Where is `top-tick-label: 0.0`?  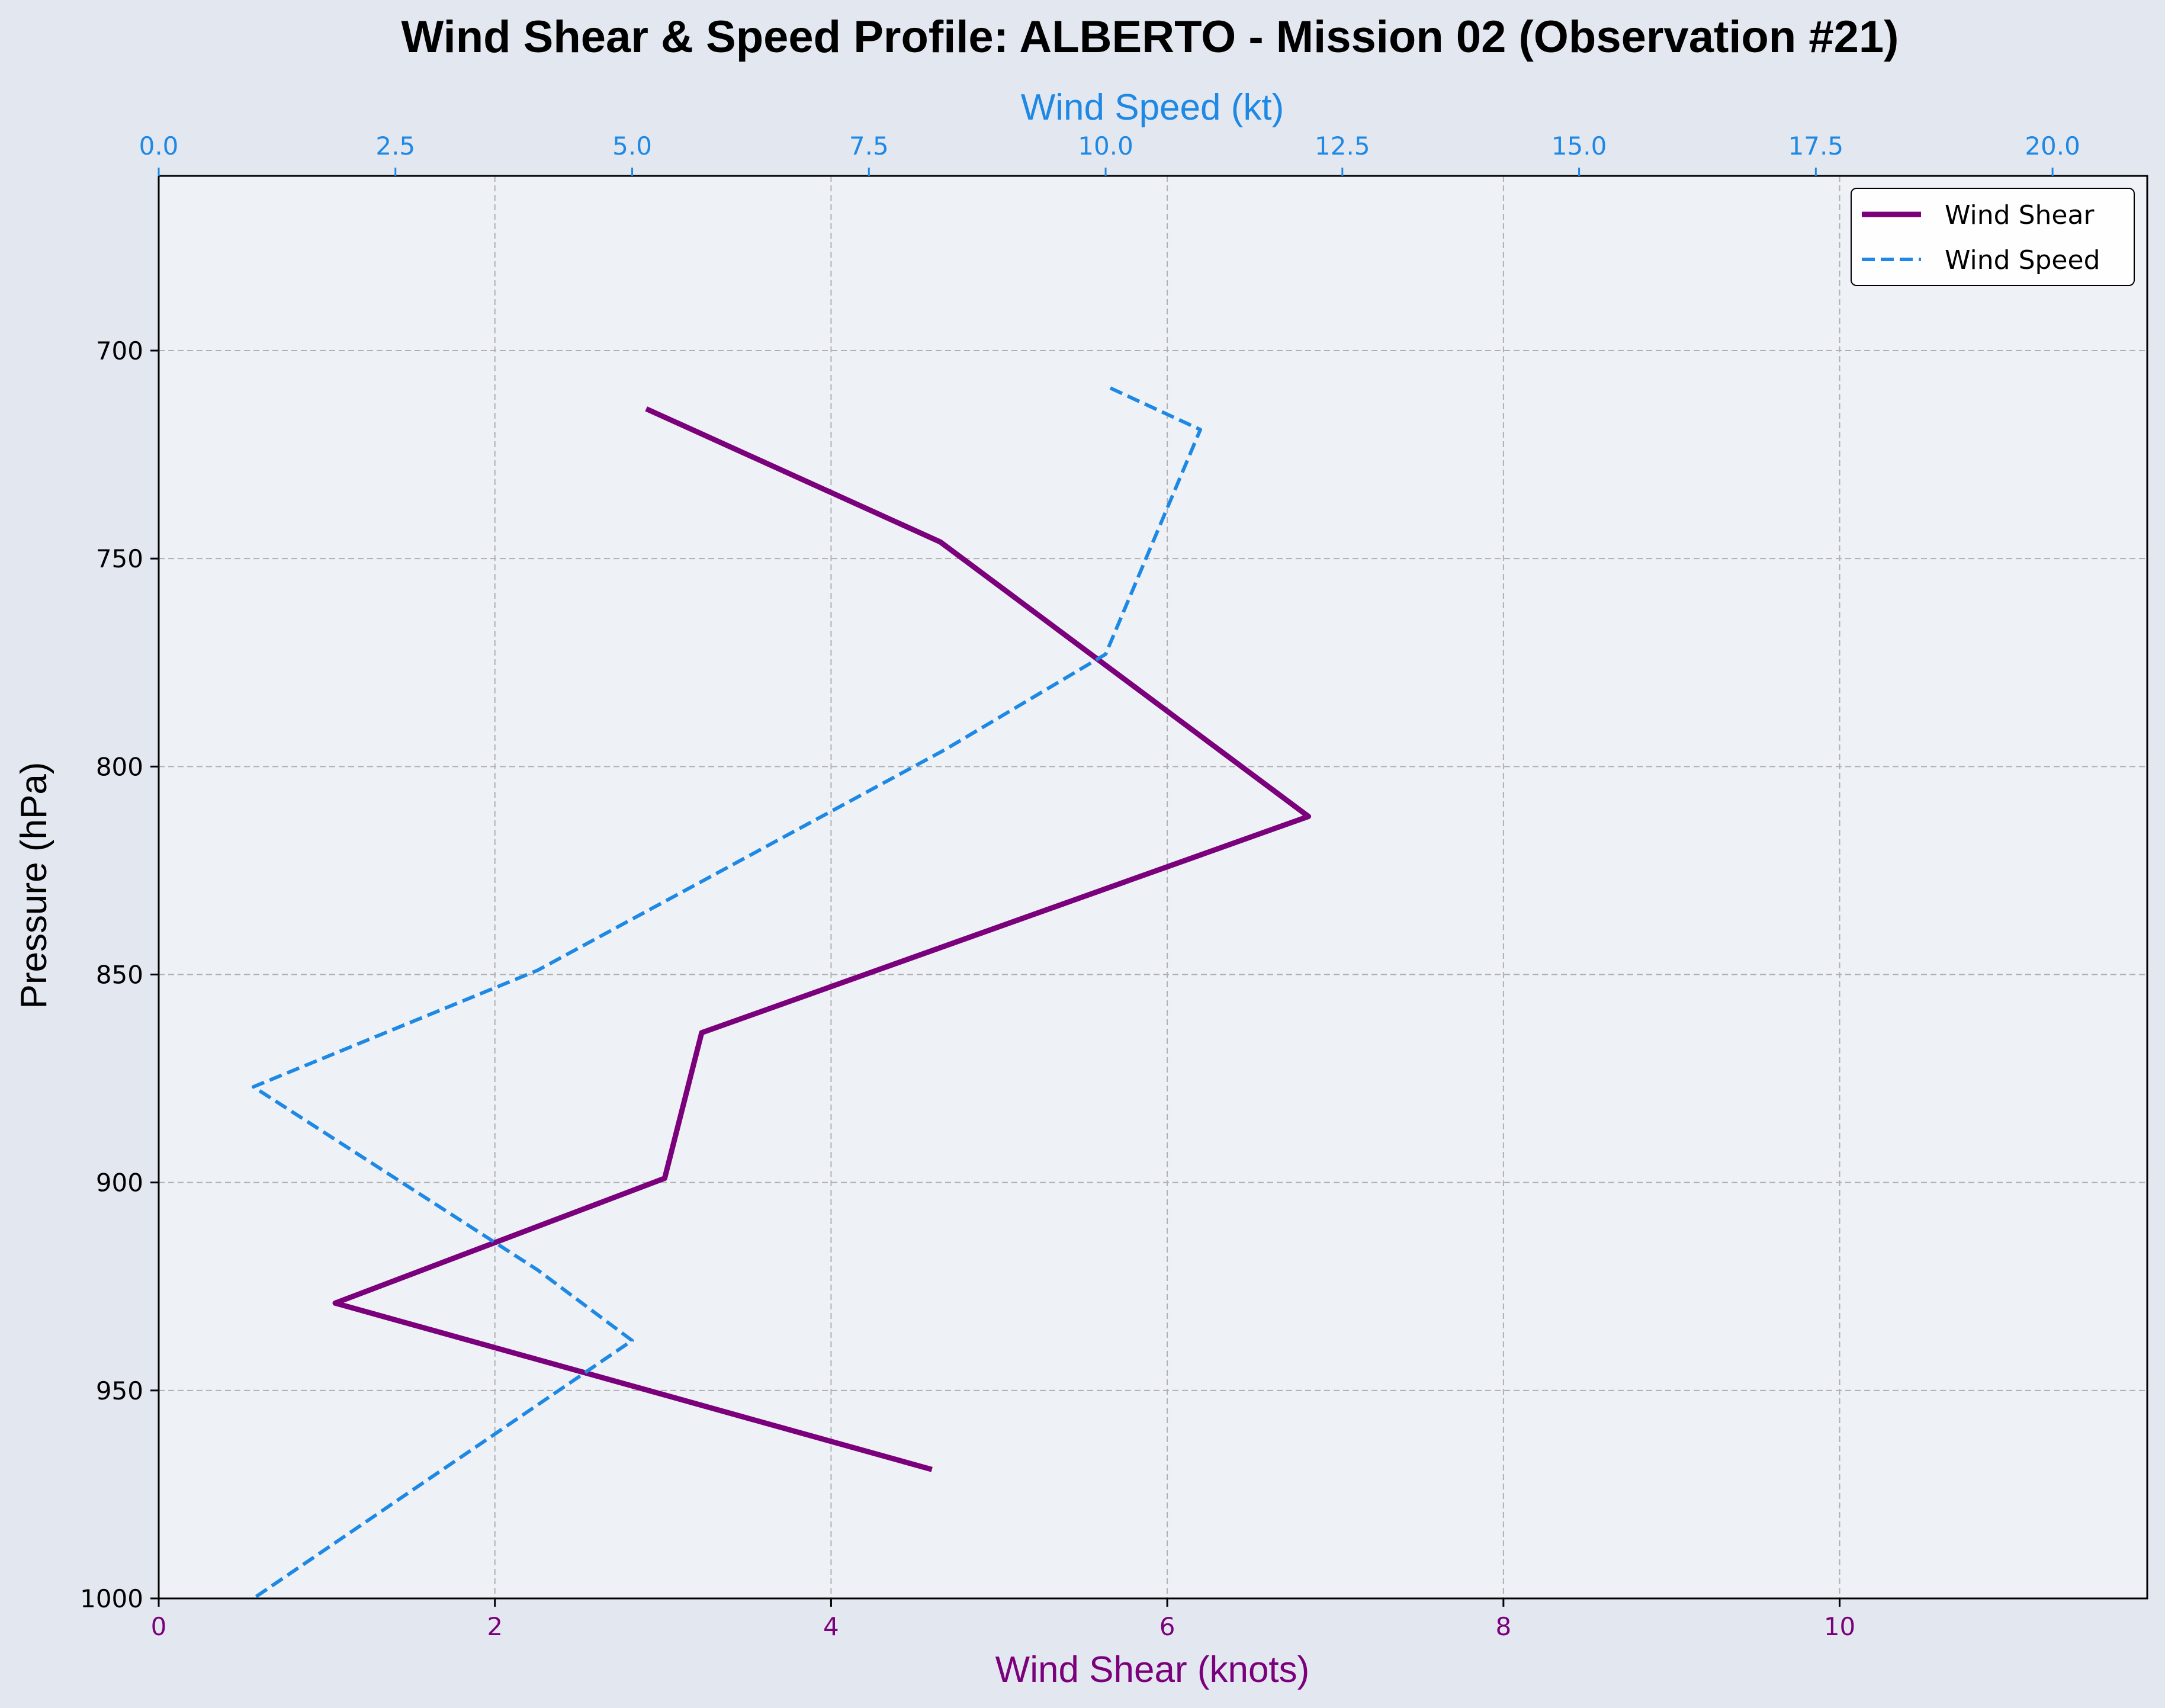
top-tick-label: 0.0 is located at coordinates (159, 145).